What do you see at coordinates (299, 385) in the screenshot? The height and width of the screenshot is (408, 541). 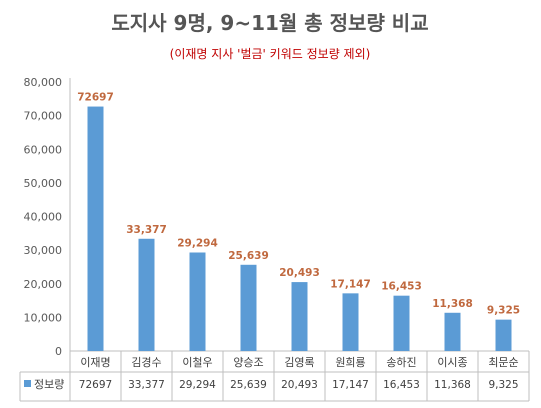 I see `table-value: 20,493` at bounding box center [299, 385].